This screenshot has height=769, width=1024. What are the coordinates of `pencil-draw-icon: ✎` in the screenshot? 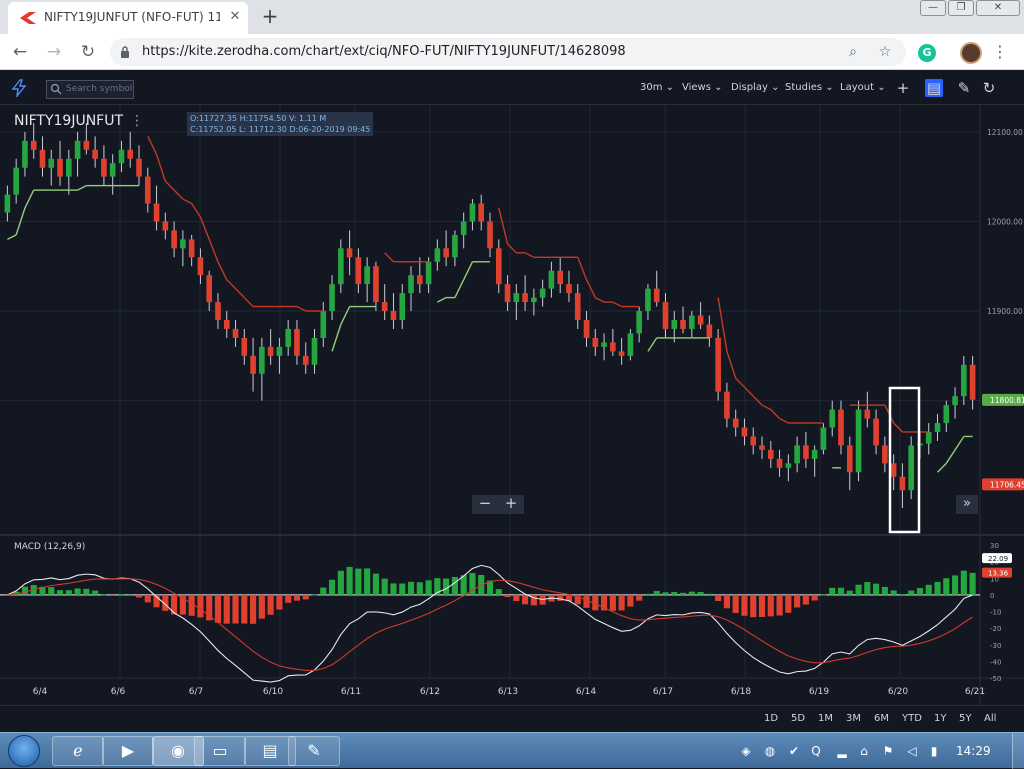 It's located at (964, 88).